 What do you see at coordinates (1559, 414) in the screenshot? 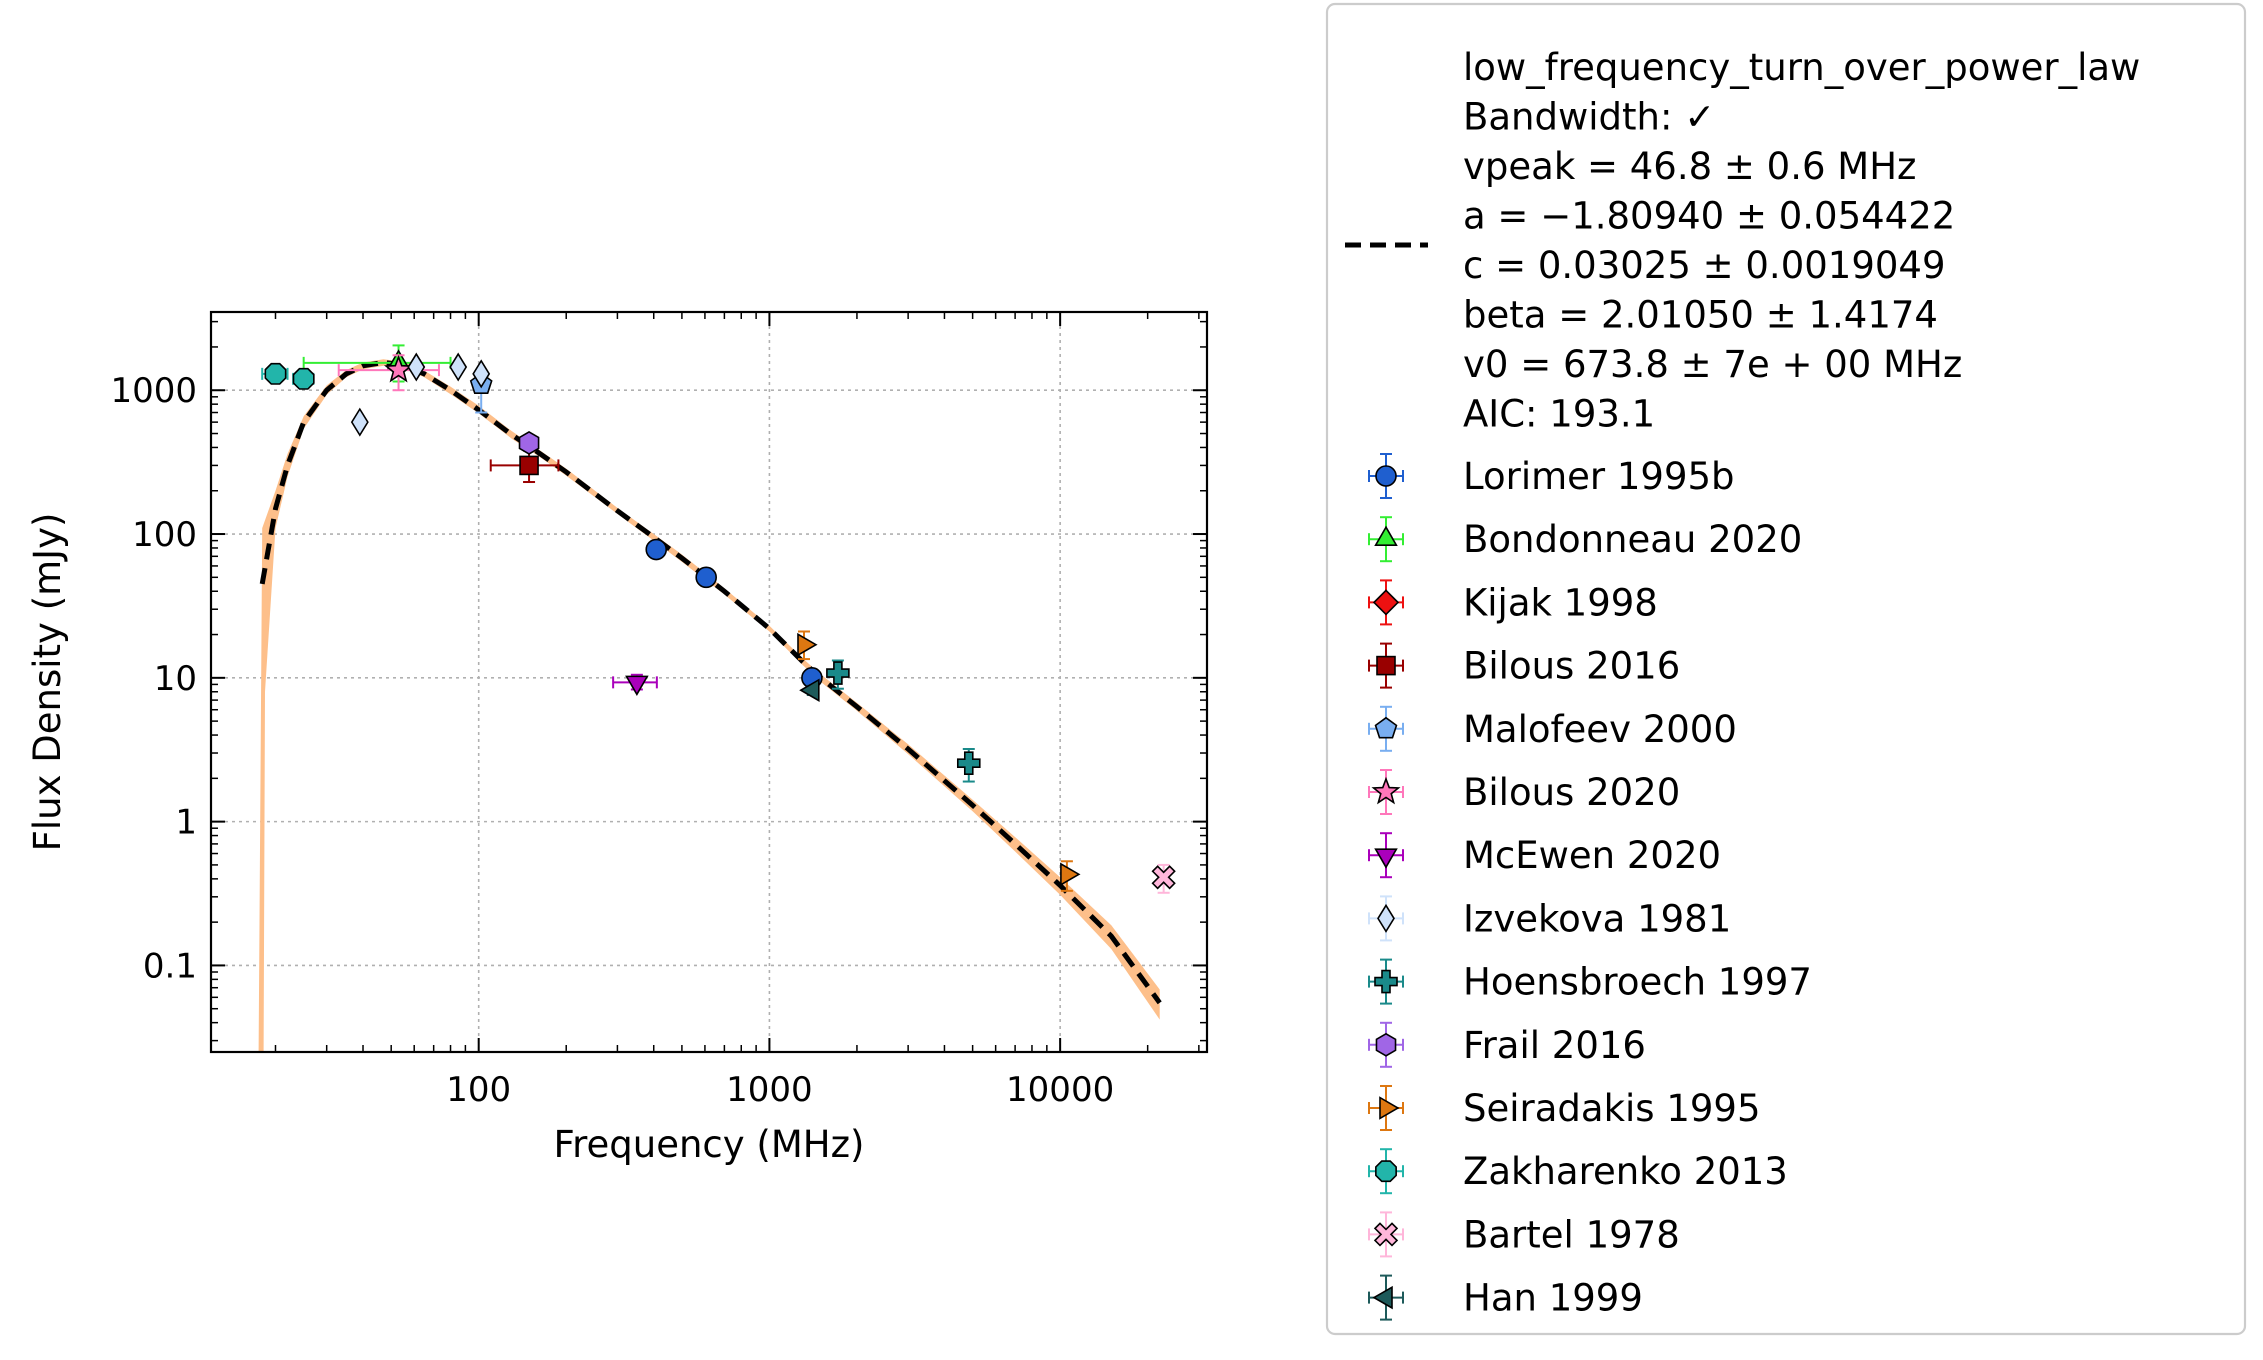
I see `legend-fit-line: AIC: 193.1` at bounding box center [1559, 414].